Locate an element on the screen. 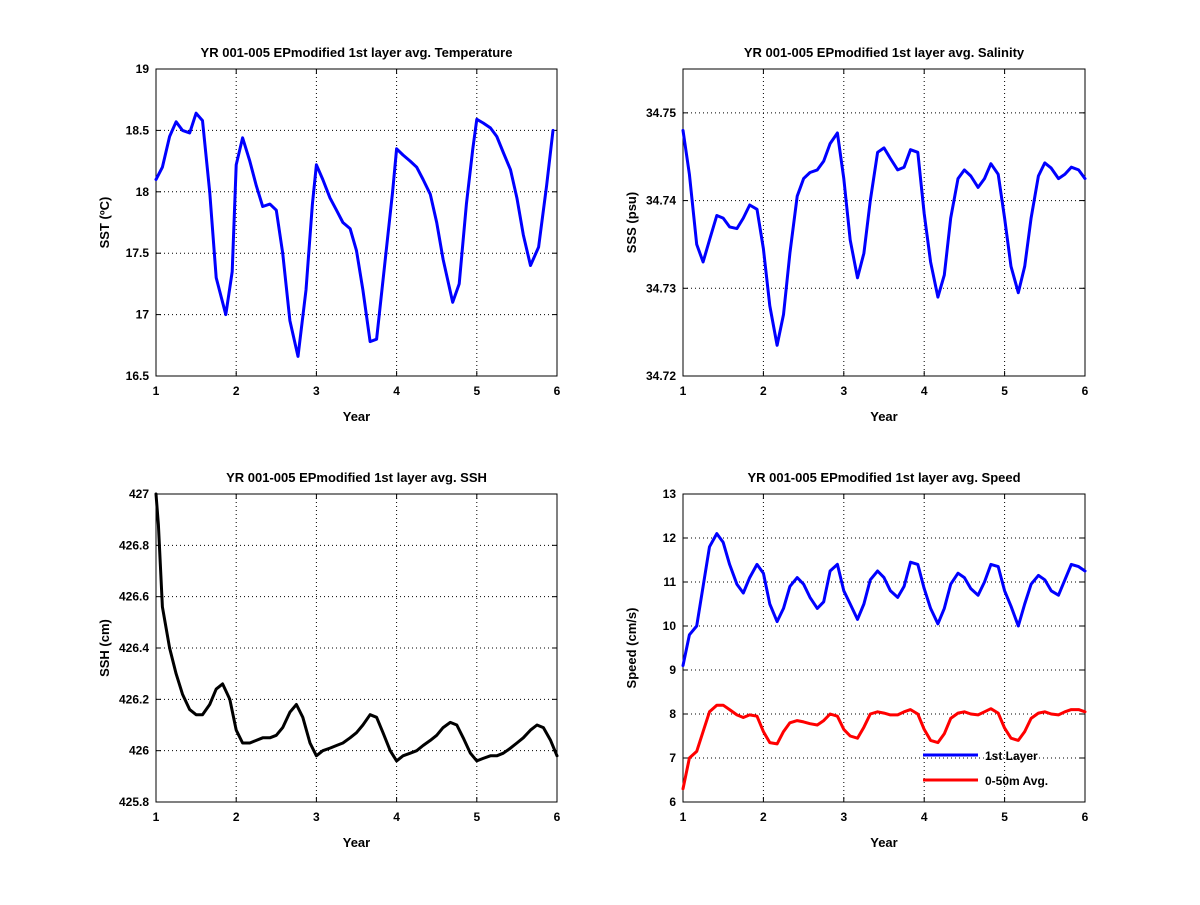  y-tick-label: 17.5 is located at coordinates (138, 253).